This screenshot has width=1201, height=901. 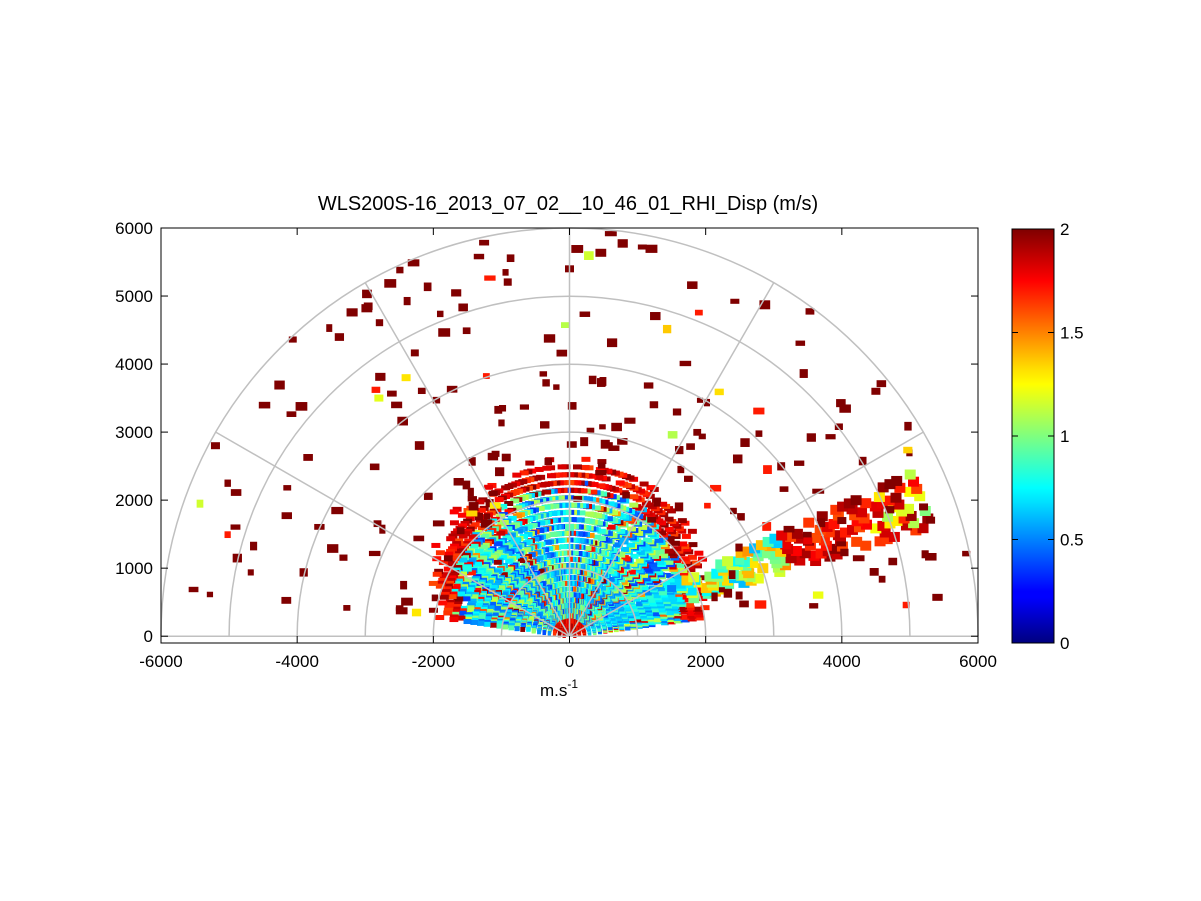 What do you see at coordinates (134, 296) in the screenshot?
I see `y-tick-label: 5000` at bounding box center [134, 296].